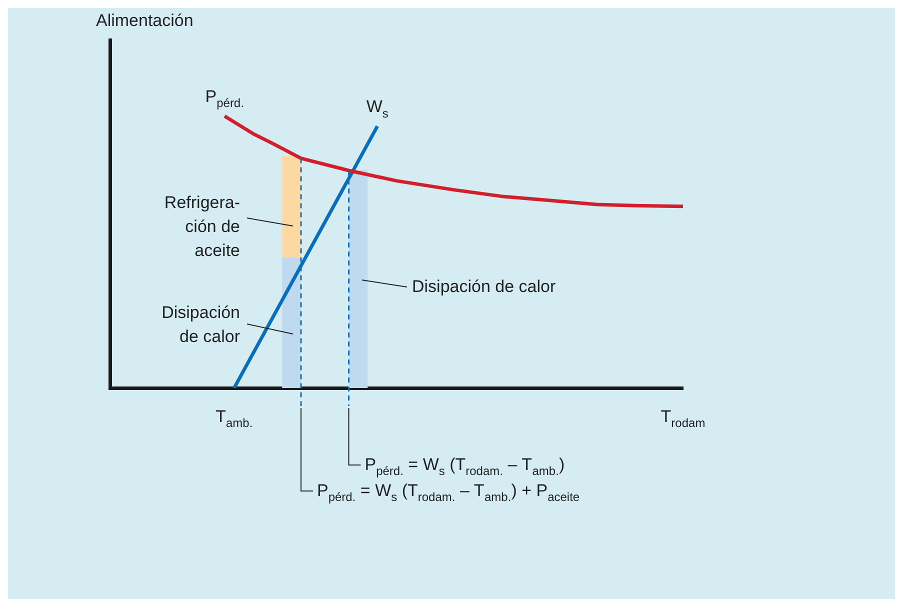  What do you see at coordinates (202, 226) in the screenshot?
I see `annotation: Refrigera- ción de aceite` at bounding box center [202, 226].